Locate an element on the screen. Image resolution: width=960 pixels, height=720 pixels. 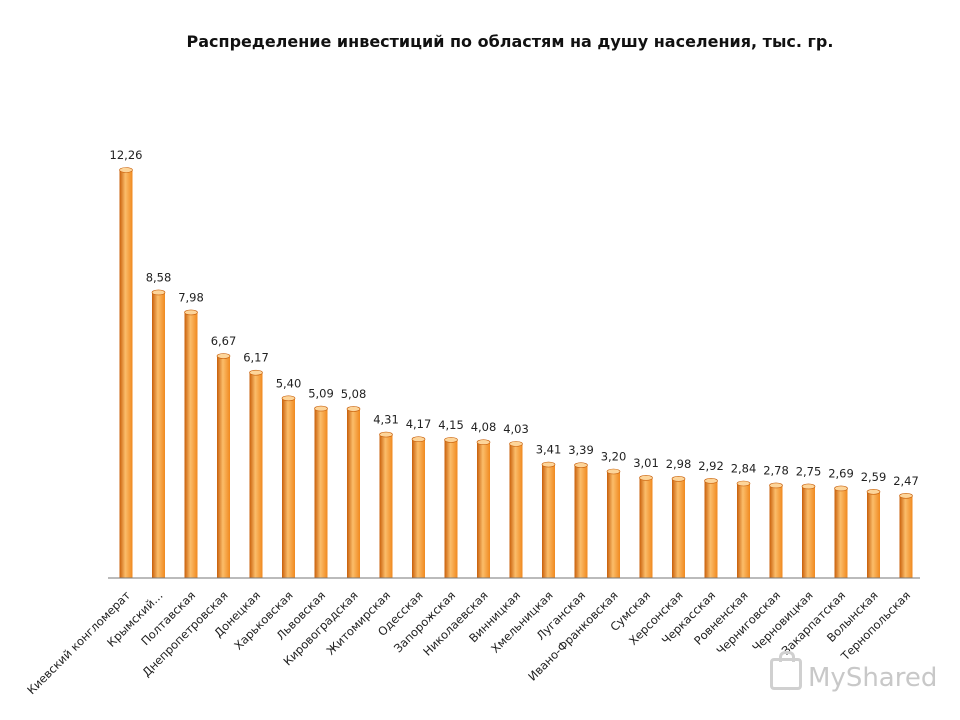
data-label: 2,92 is located at coordinates (711, 466).